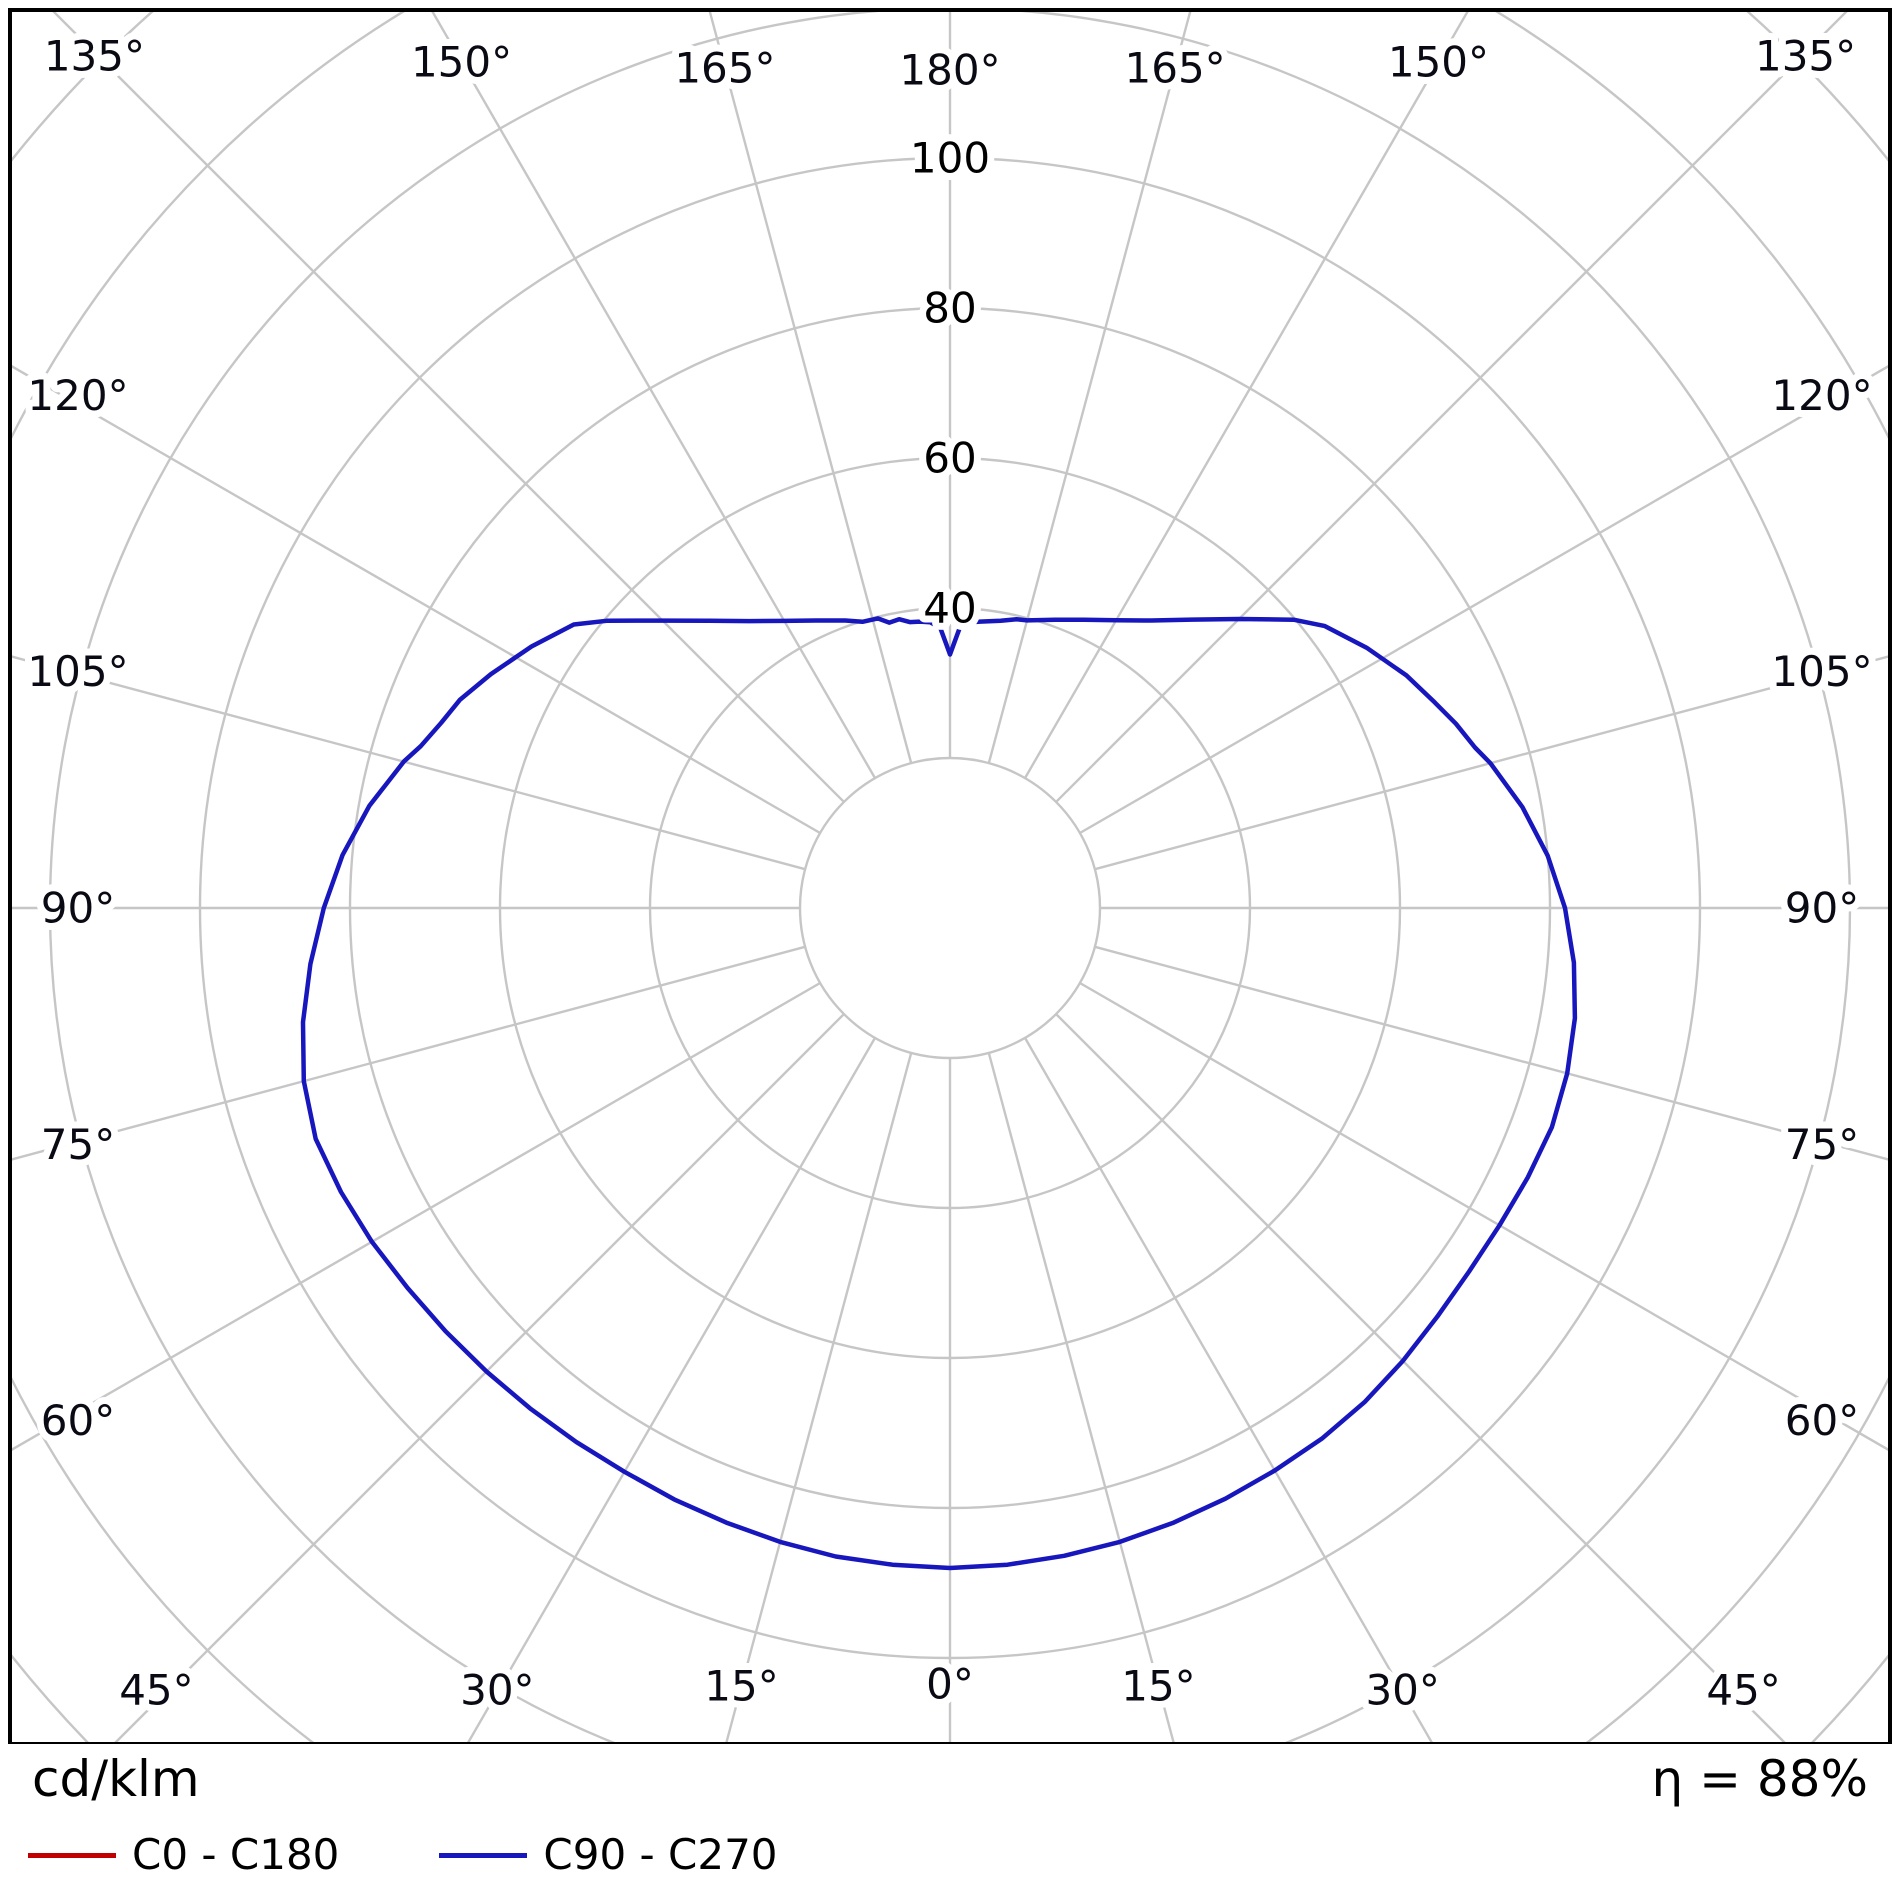 The image size is (1900, 1900). I want to click on efficiency-label: η = 88%, so click(1759, 1779).